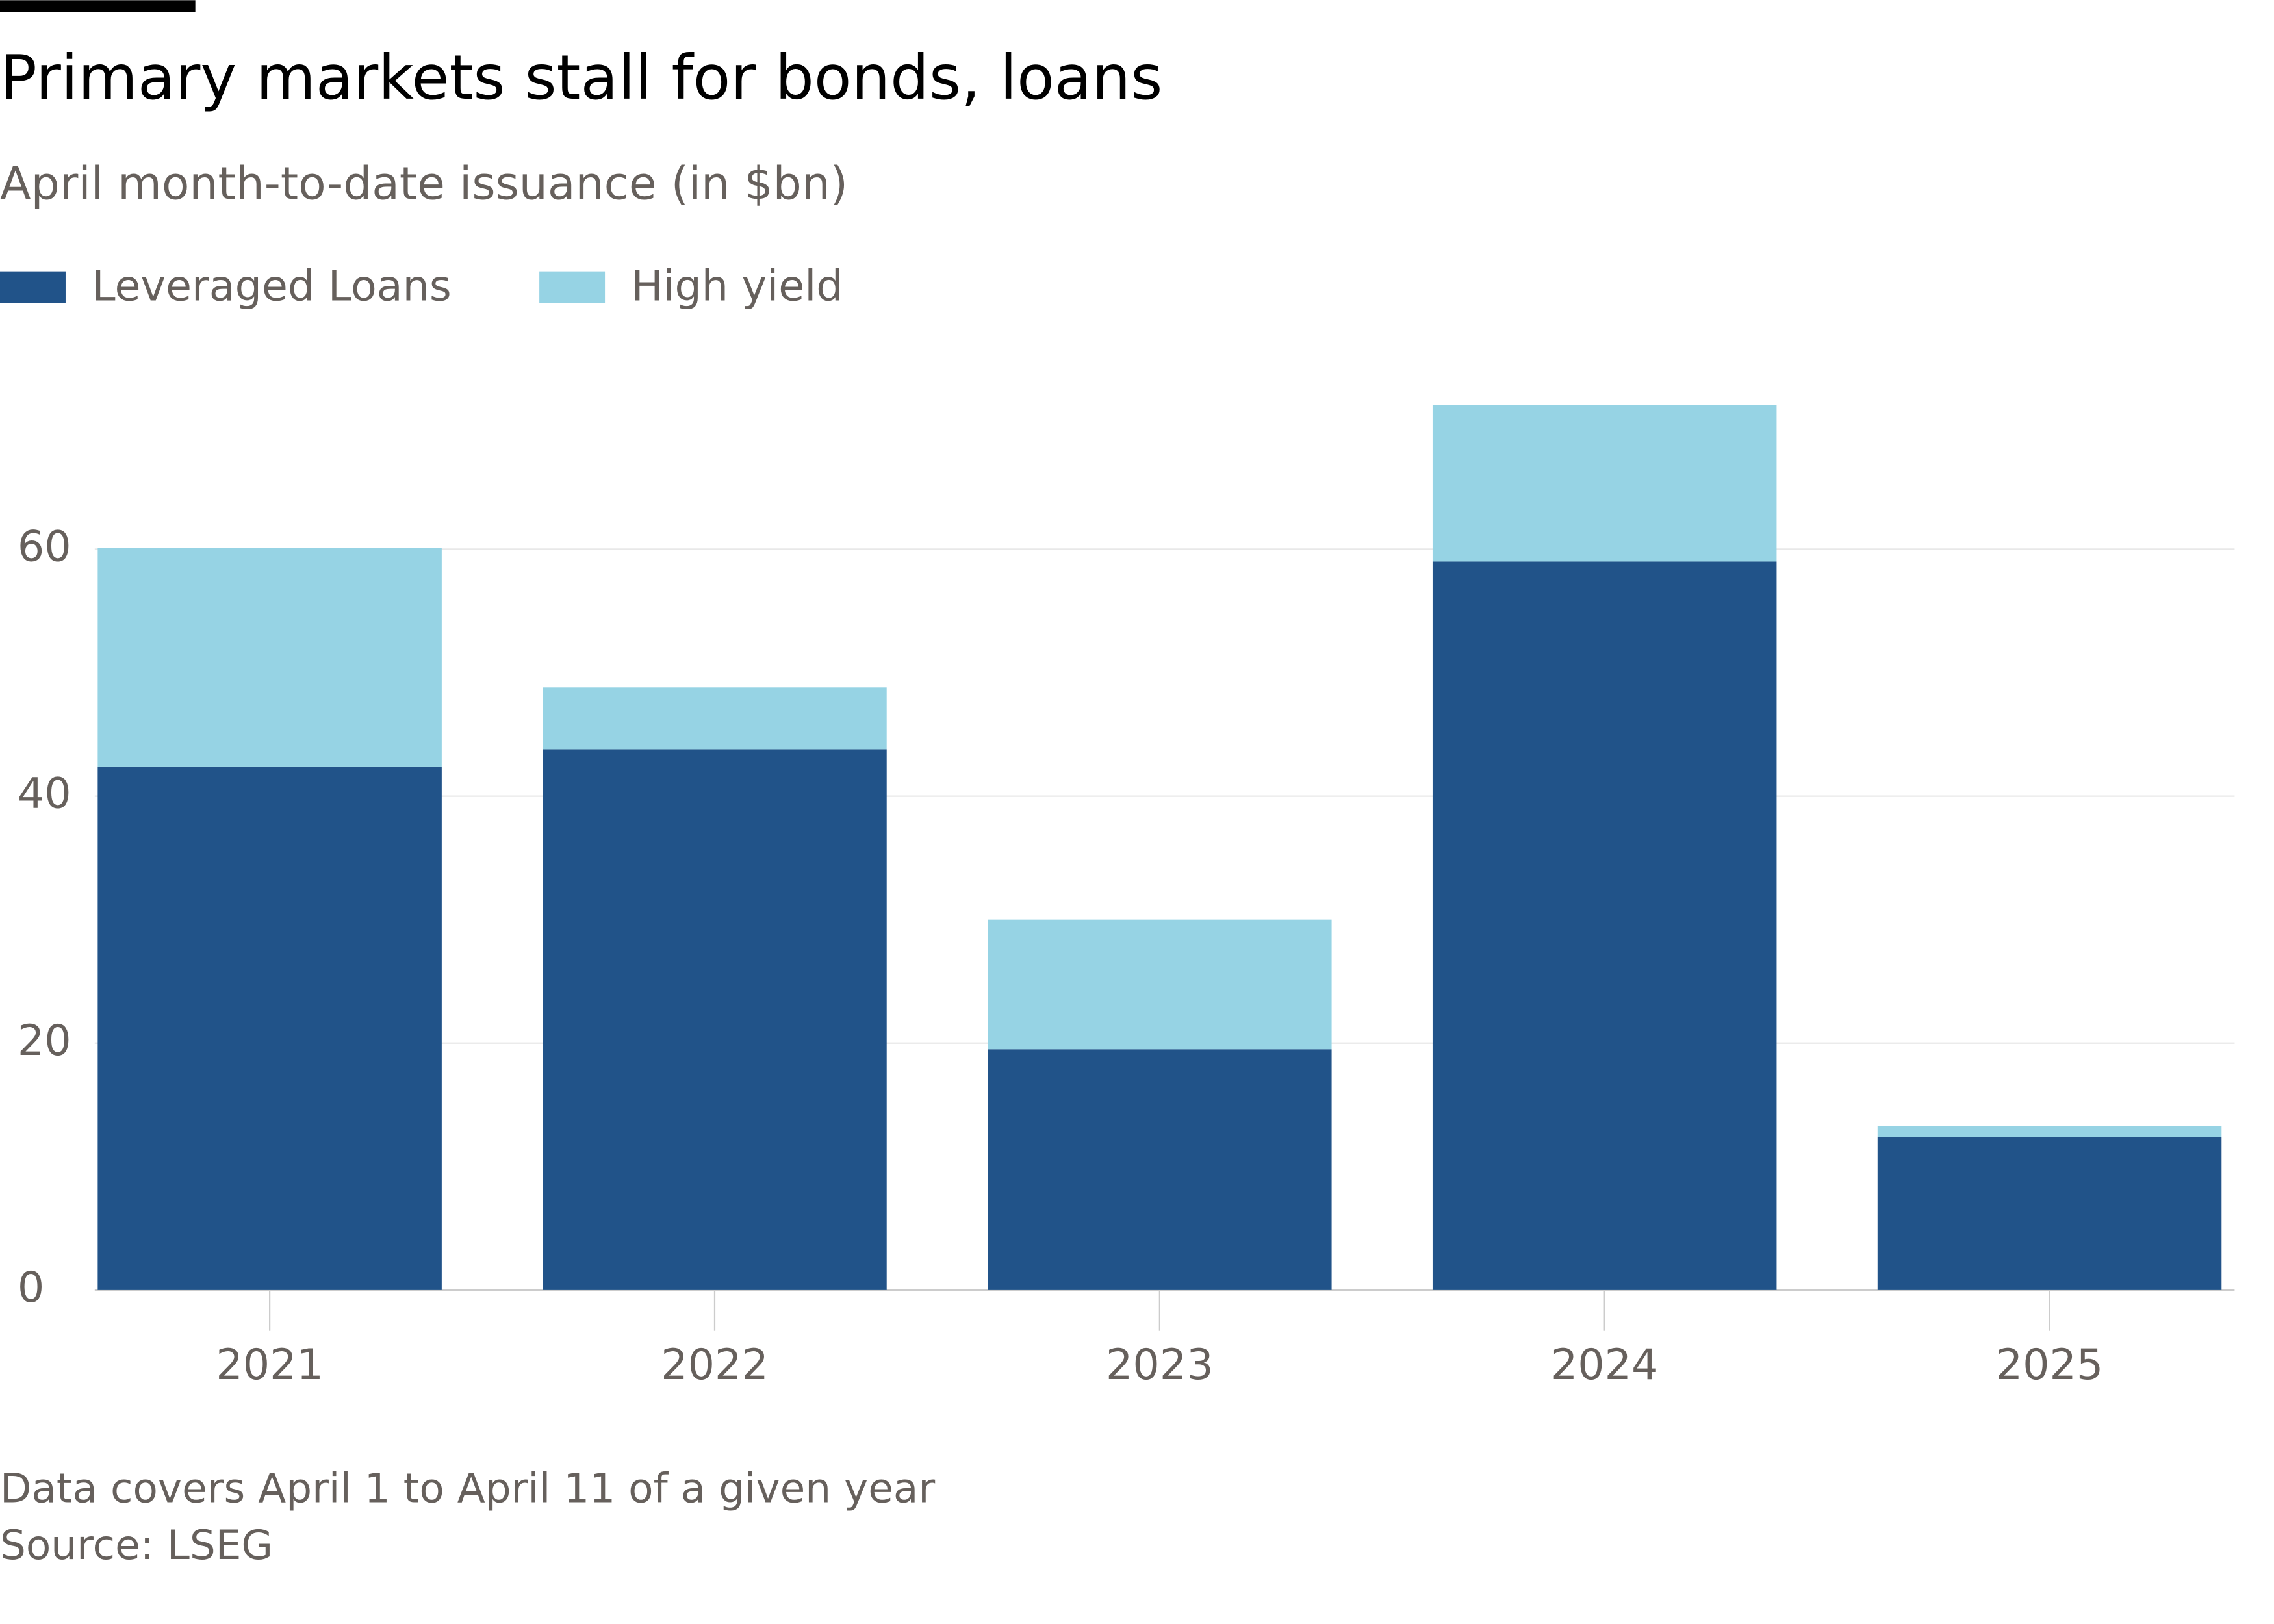  What do you see at coordinates (31, 1287) in the screenshot?
I see `y-tick-label: 0` at bounding box center [31, 1287].